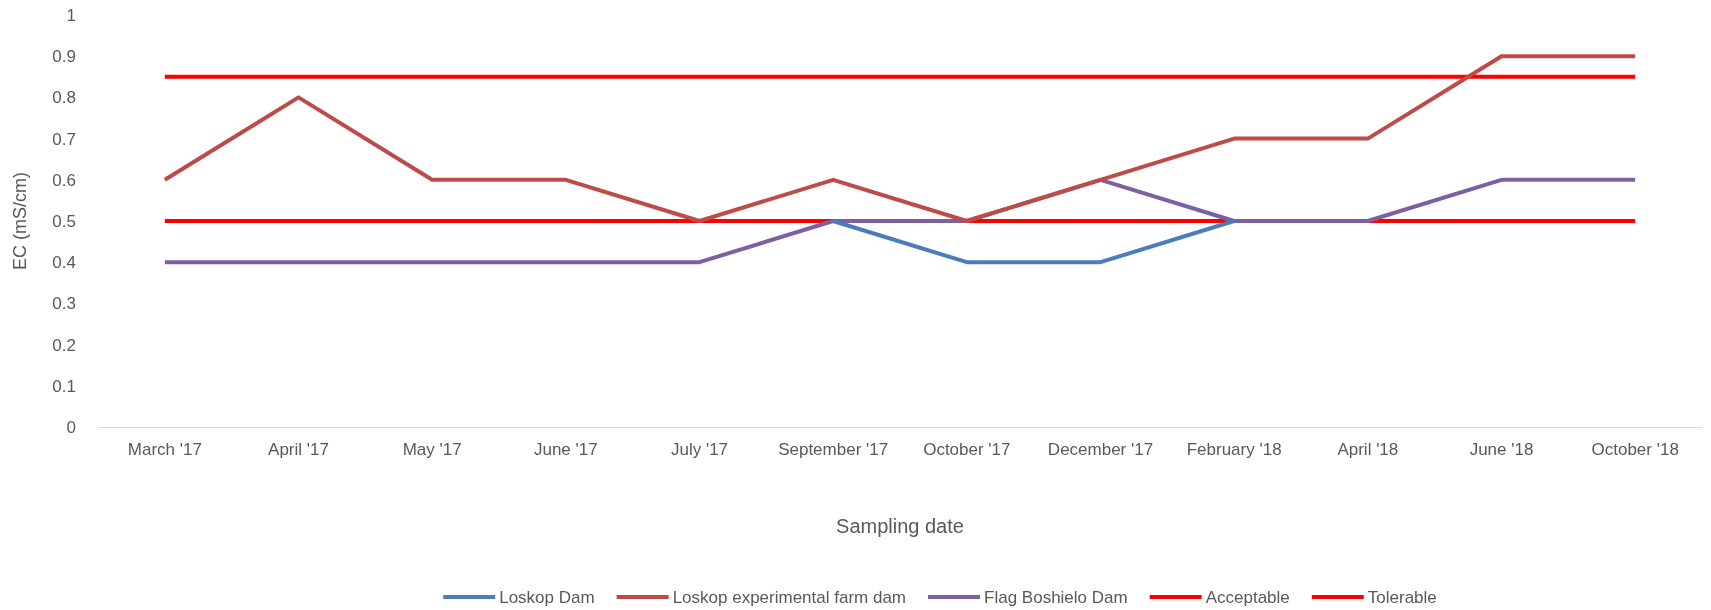  Describe the element at coordinates (1247, 597) in the screenshot. I see `legend-label: Acceptable` at that location.